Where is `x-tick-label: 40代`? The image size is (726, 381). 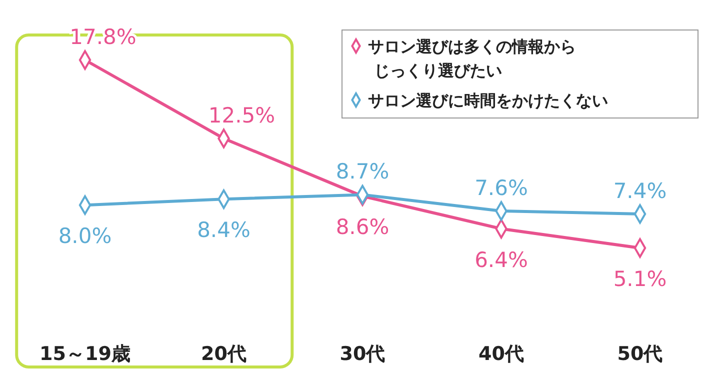 x-tick-label: 40代 is located at coordinates (501, 354).